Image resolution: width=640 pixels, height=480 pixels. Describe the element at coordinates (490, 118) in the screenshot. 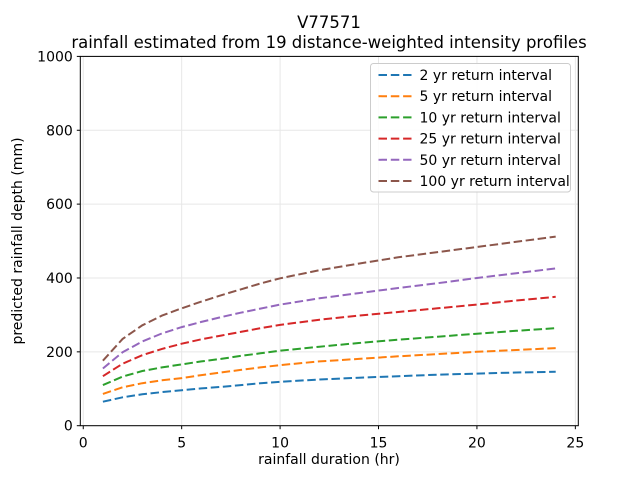

I see `legend-label-3: 10 yr return interval` at that location.